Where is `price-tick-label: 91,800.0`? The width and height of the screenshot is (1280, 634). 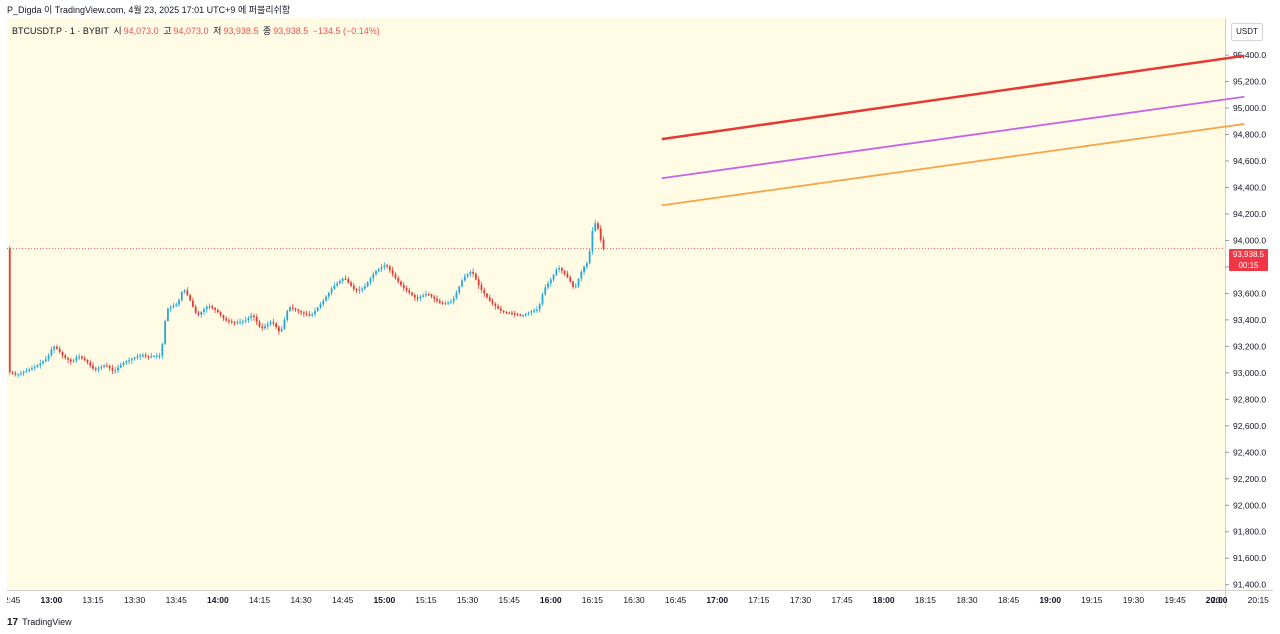 price-tick-label: 91,800.0 is located at coordinates (1249, 532).